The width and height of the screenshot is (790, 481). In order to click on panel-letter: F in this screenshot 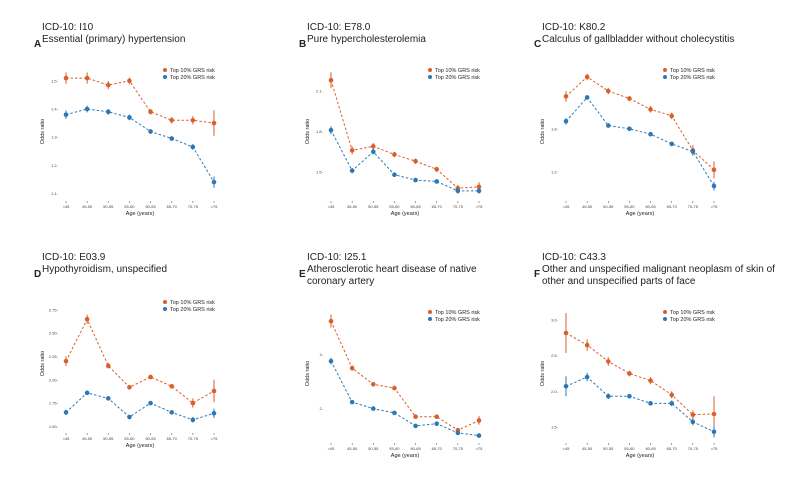, I will do `click(537, 274)`.